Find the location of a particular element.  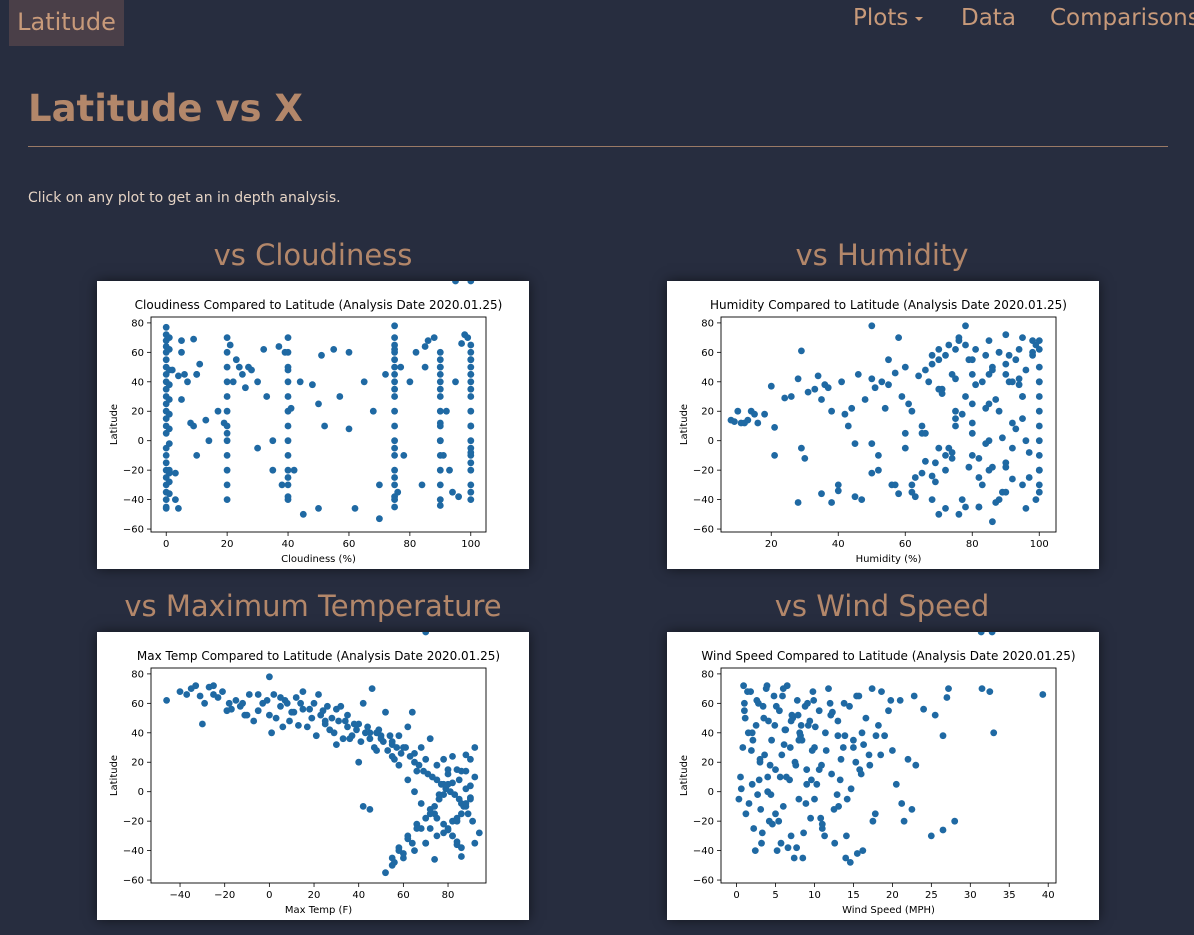

nav-plots-label: Plots is located at coordinates (881, 18).